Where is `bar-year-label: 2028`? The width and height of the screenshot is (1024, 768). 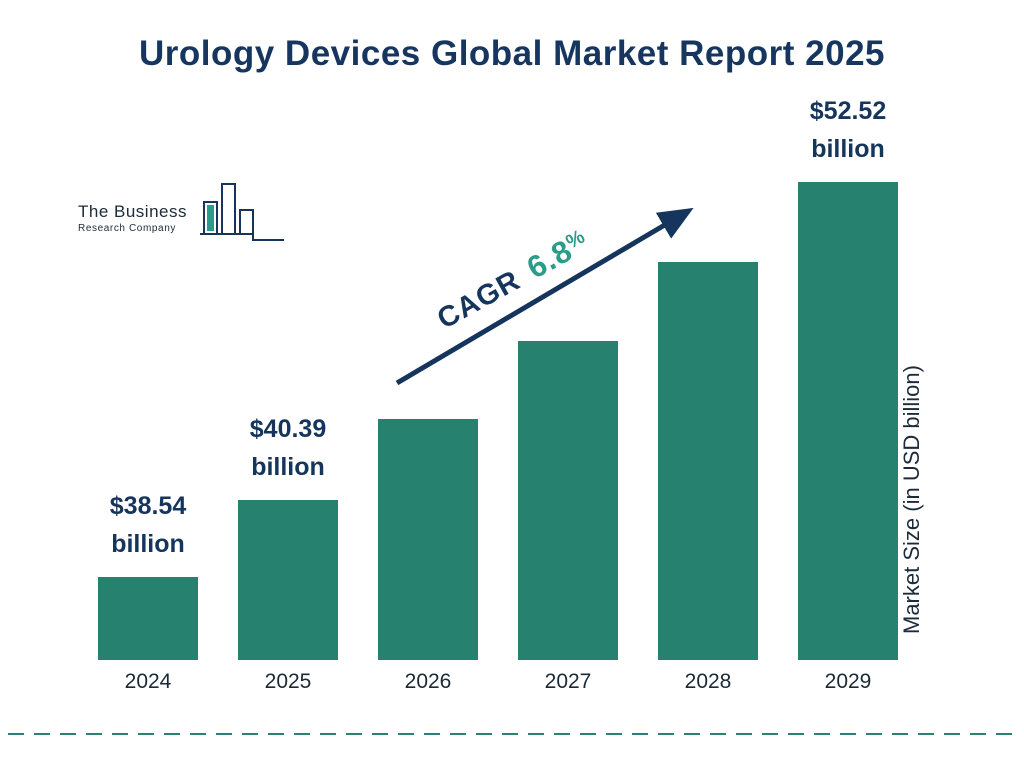
bar-year-label: 2028 is located at coordinates (708, 681).